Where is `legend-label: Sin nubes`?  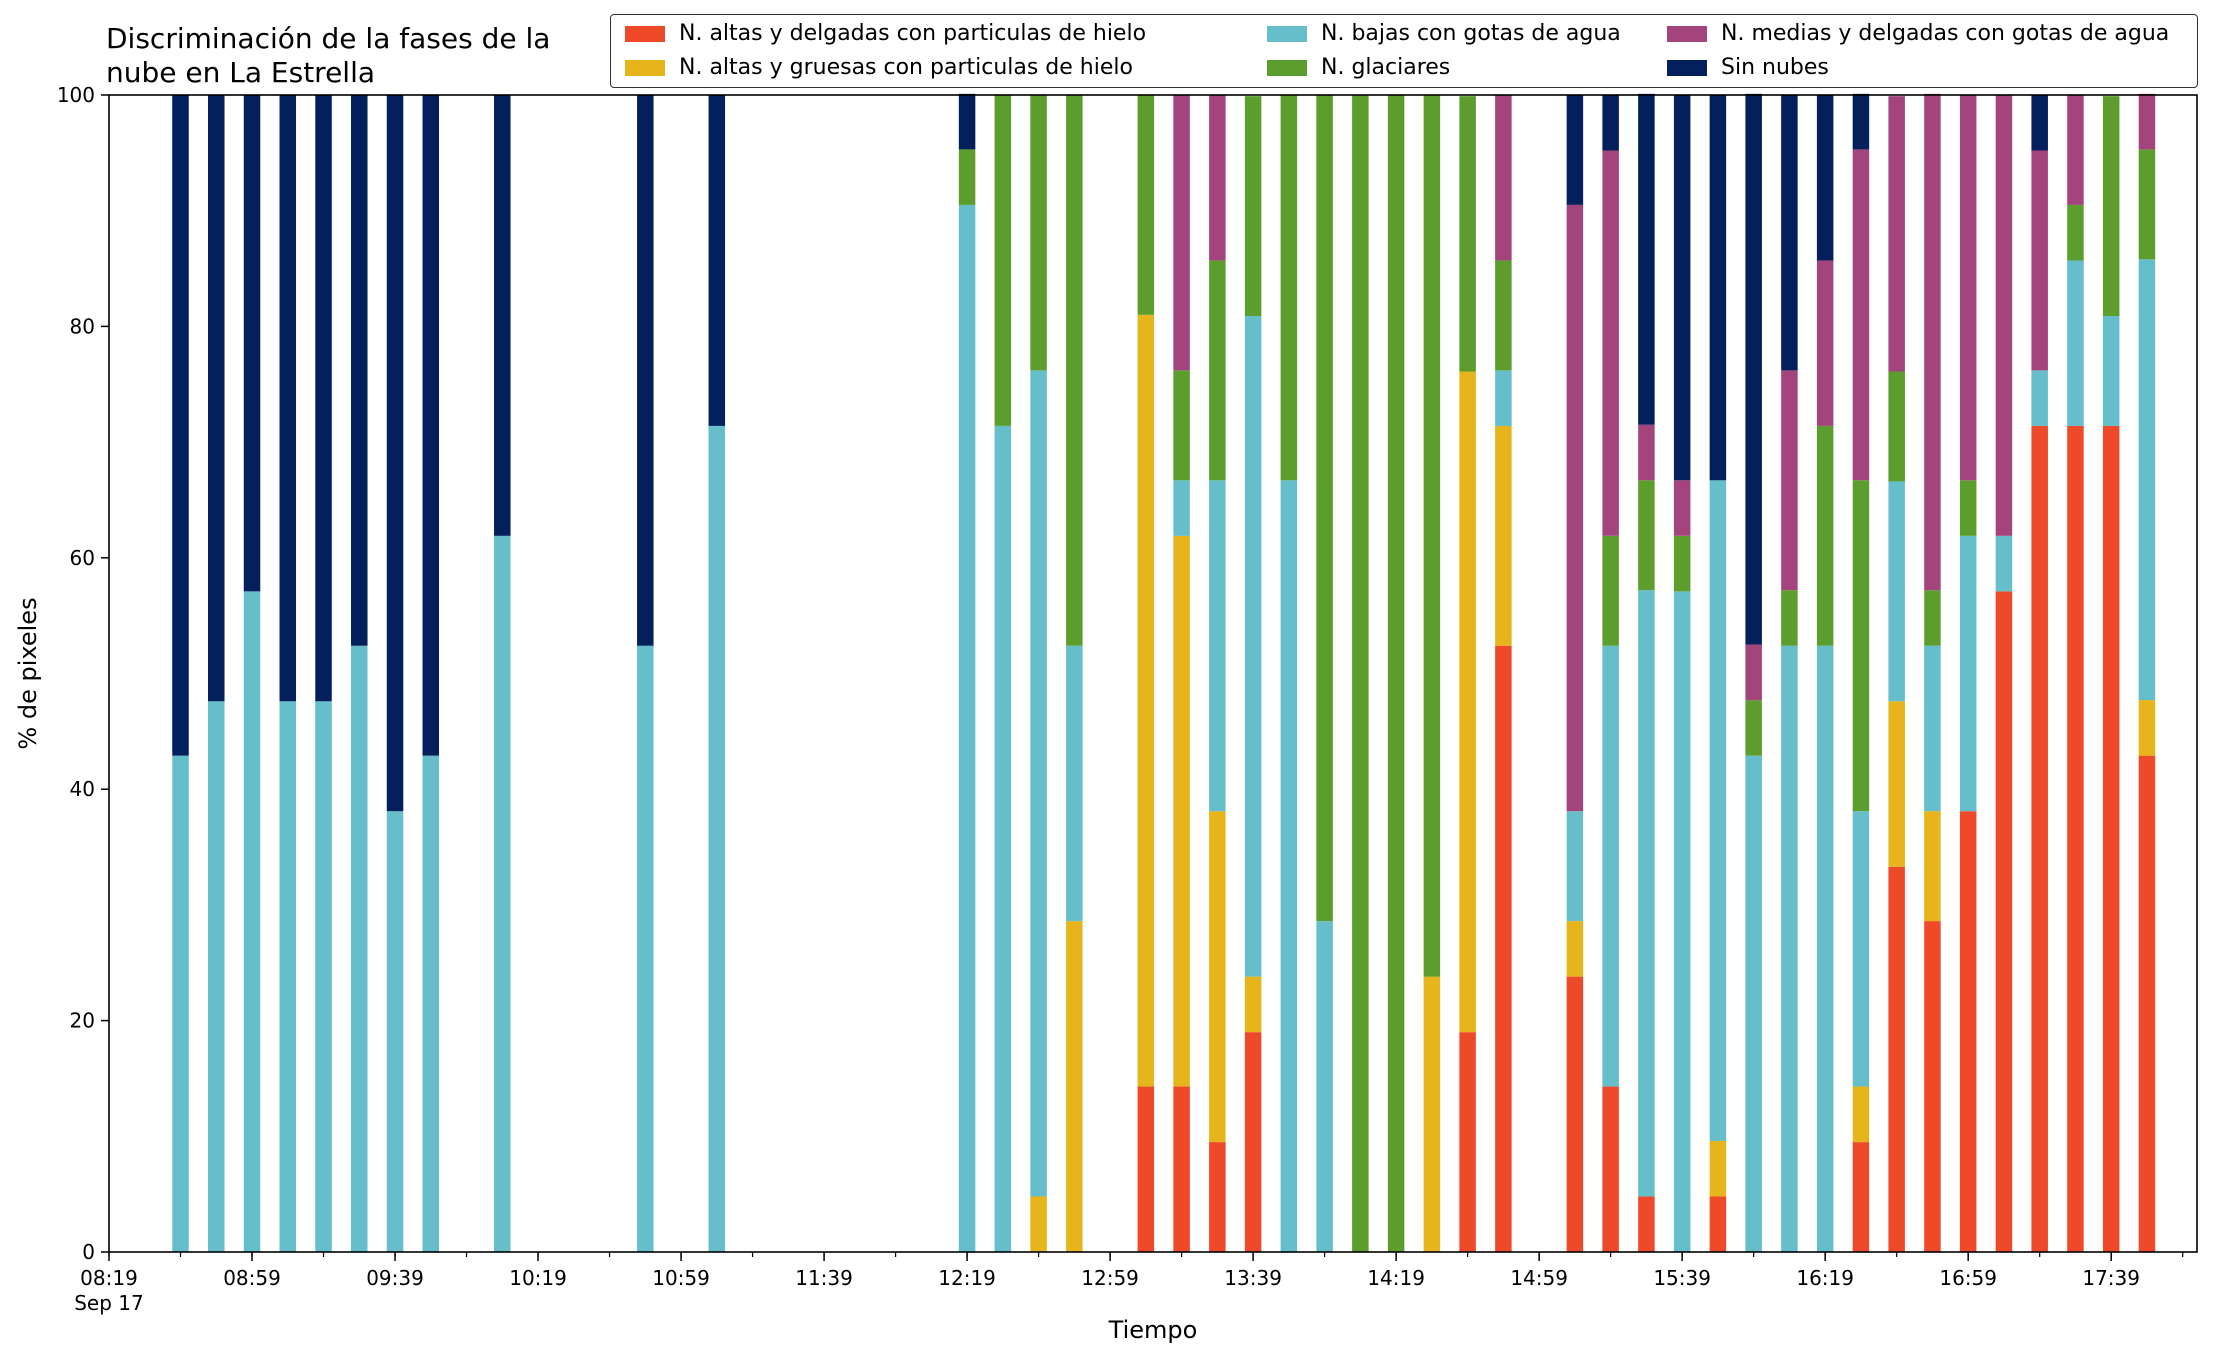 legend-label: Sin nubes is located at coordinates (1775, 67).